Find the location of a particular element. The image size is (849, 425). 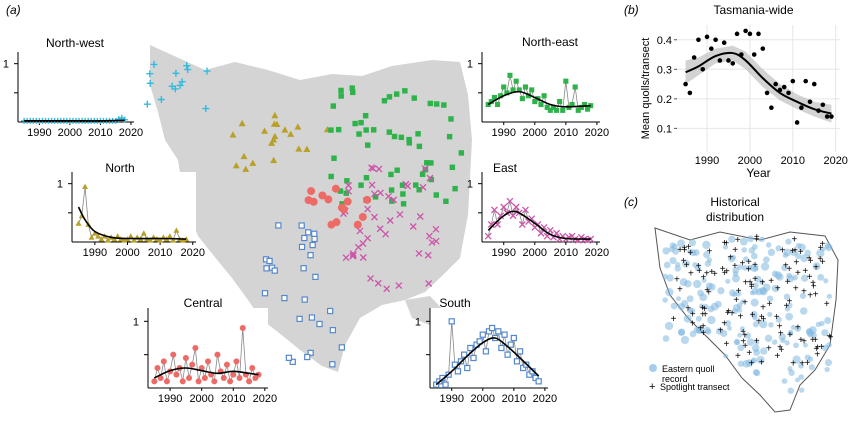

x-tick-label: 2020 is located at coordinates (545, 399).